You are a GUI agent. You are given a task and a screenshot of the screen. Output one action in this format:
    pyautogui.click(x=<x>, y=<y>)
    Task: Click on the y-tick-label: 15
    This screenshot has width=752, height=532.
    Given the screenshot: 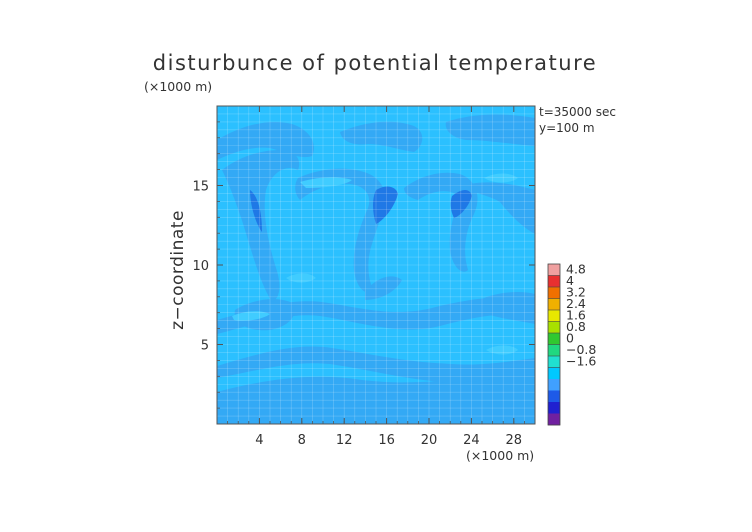 What is the action you would take?
    pyautogui.click(x=200, y=187)
    